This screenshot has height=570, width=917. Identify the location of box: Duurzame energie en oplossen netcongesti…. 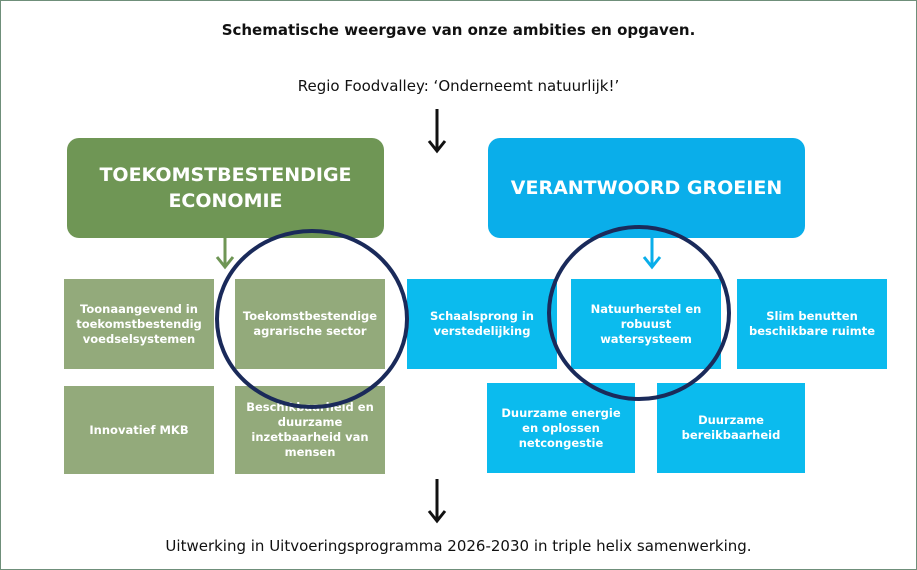
(561, 428).